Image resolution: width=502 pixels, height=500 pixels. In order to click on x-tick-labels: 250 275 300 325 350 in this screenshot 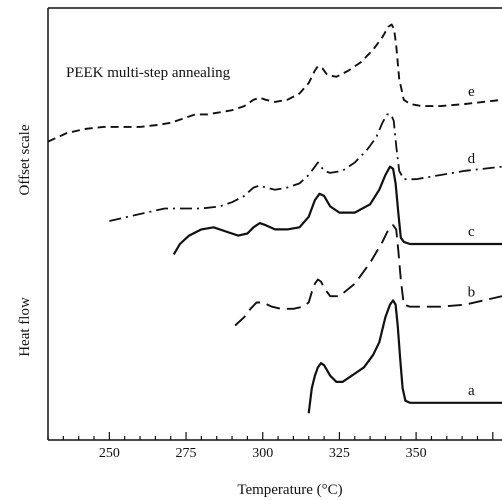, I will do `click(263, 453)`.